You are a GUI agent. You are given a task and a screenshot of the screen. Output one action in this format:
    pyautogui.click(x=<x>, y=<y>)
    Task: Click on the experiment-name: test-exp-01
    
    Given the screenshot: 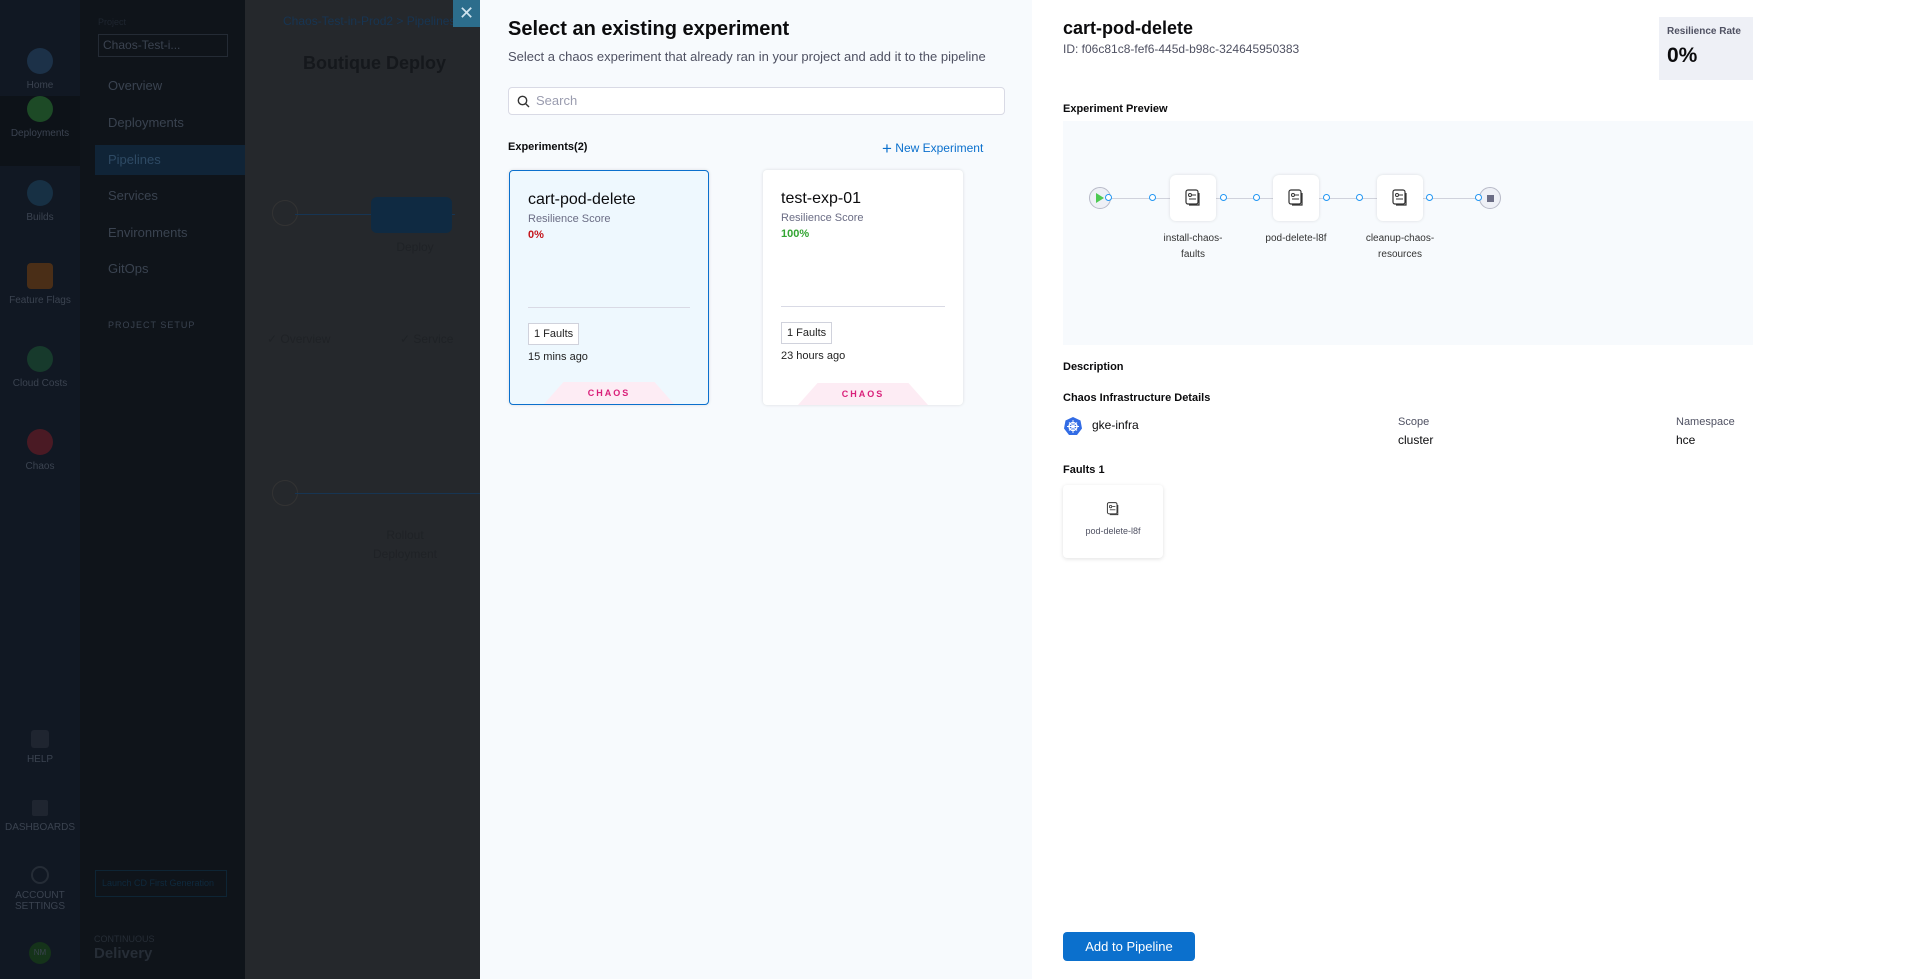 What is the action you would take?
    pyautogui.click(x=821, y=198)
    